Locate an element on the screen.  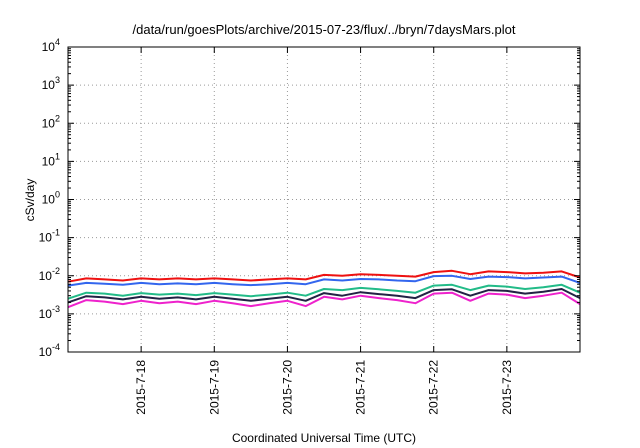
y-tick-label: 10⁴ is located at coordinates (51, 45).